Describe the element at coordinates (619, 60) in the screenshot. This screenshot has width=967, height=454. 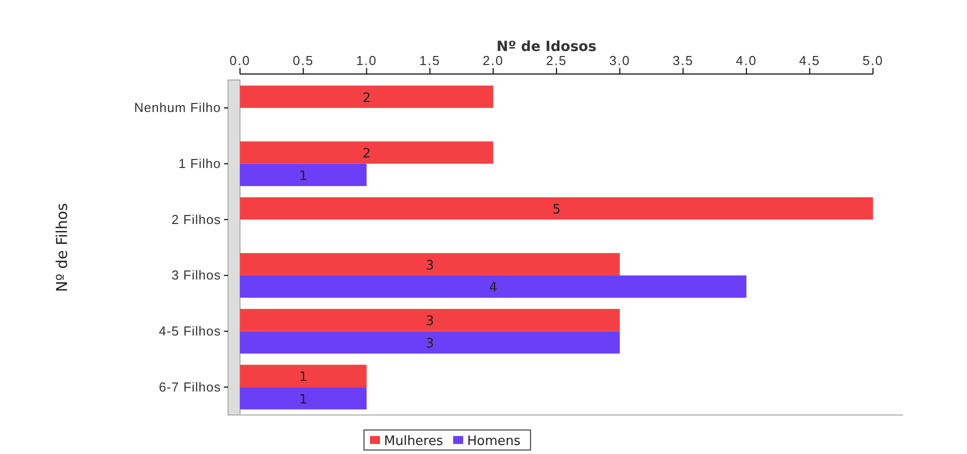
I see `x-tick-label: 3.0` at that location.